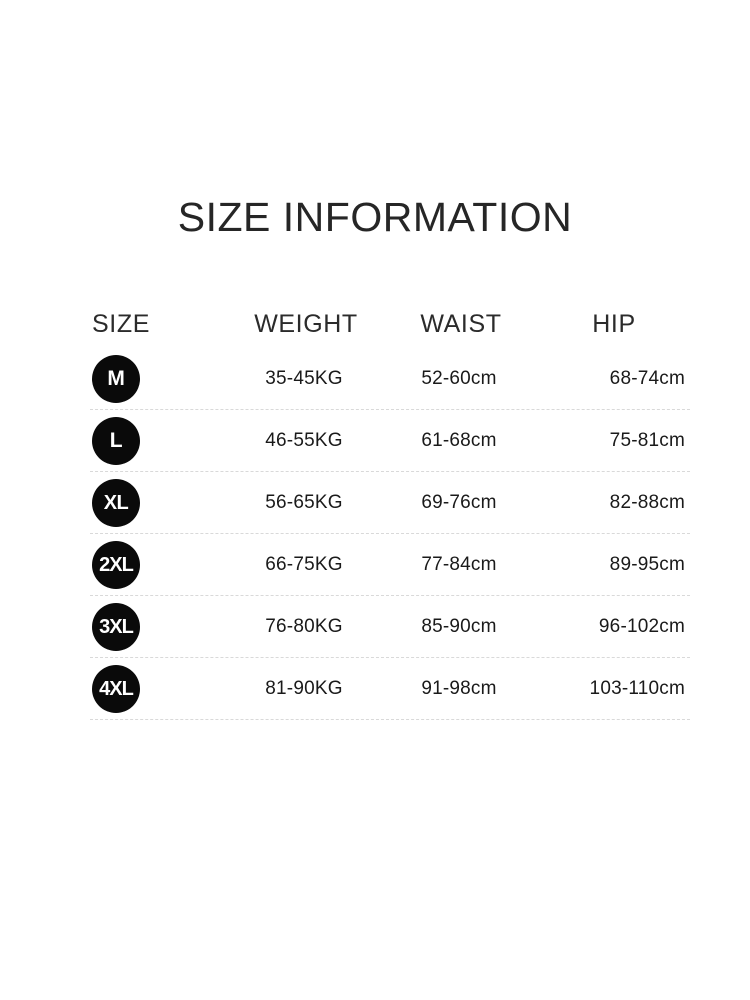 The image size is (750, 1000). Describe the element at coordinates (459, 564) in the screenshot. I see `cell-waist: 77-84cm` at that location.